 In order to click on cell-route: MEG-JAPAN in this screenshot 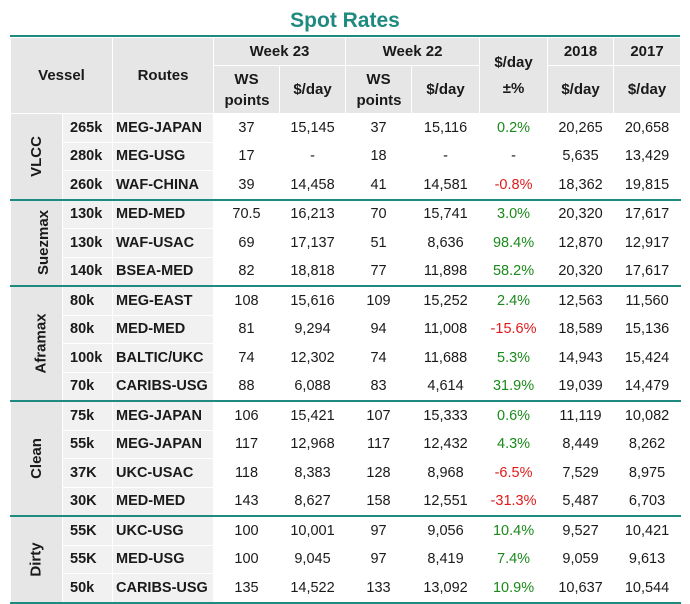, I will do `click(163, 444)`.